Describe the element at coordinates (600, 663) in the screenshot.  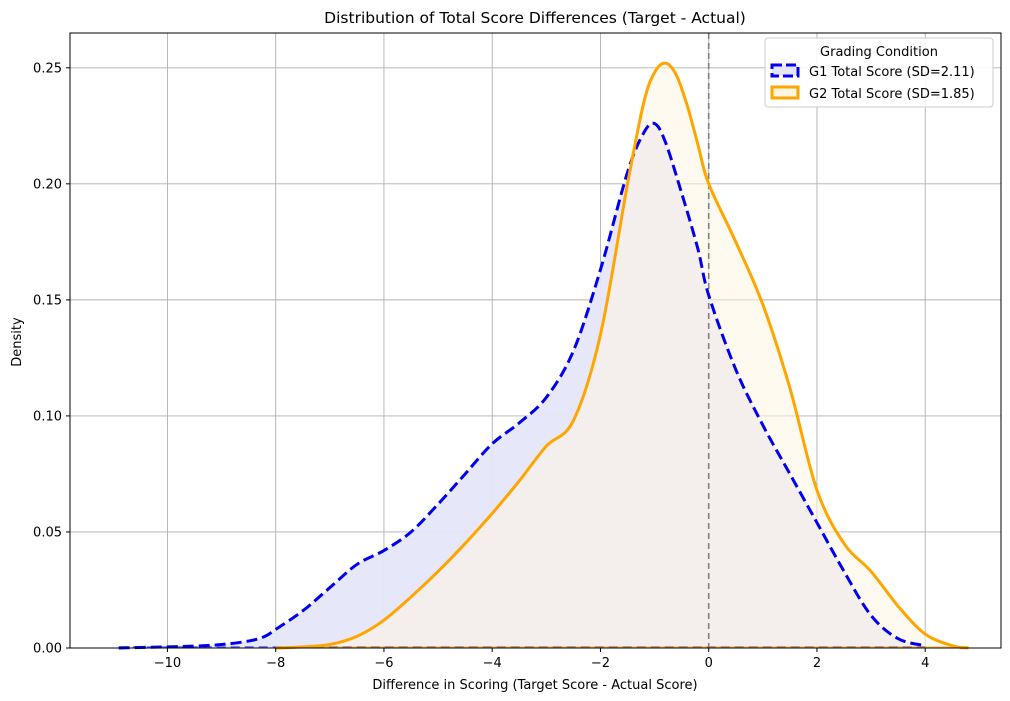
I see `x-tick-label: −2` at that location.